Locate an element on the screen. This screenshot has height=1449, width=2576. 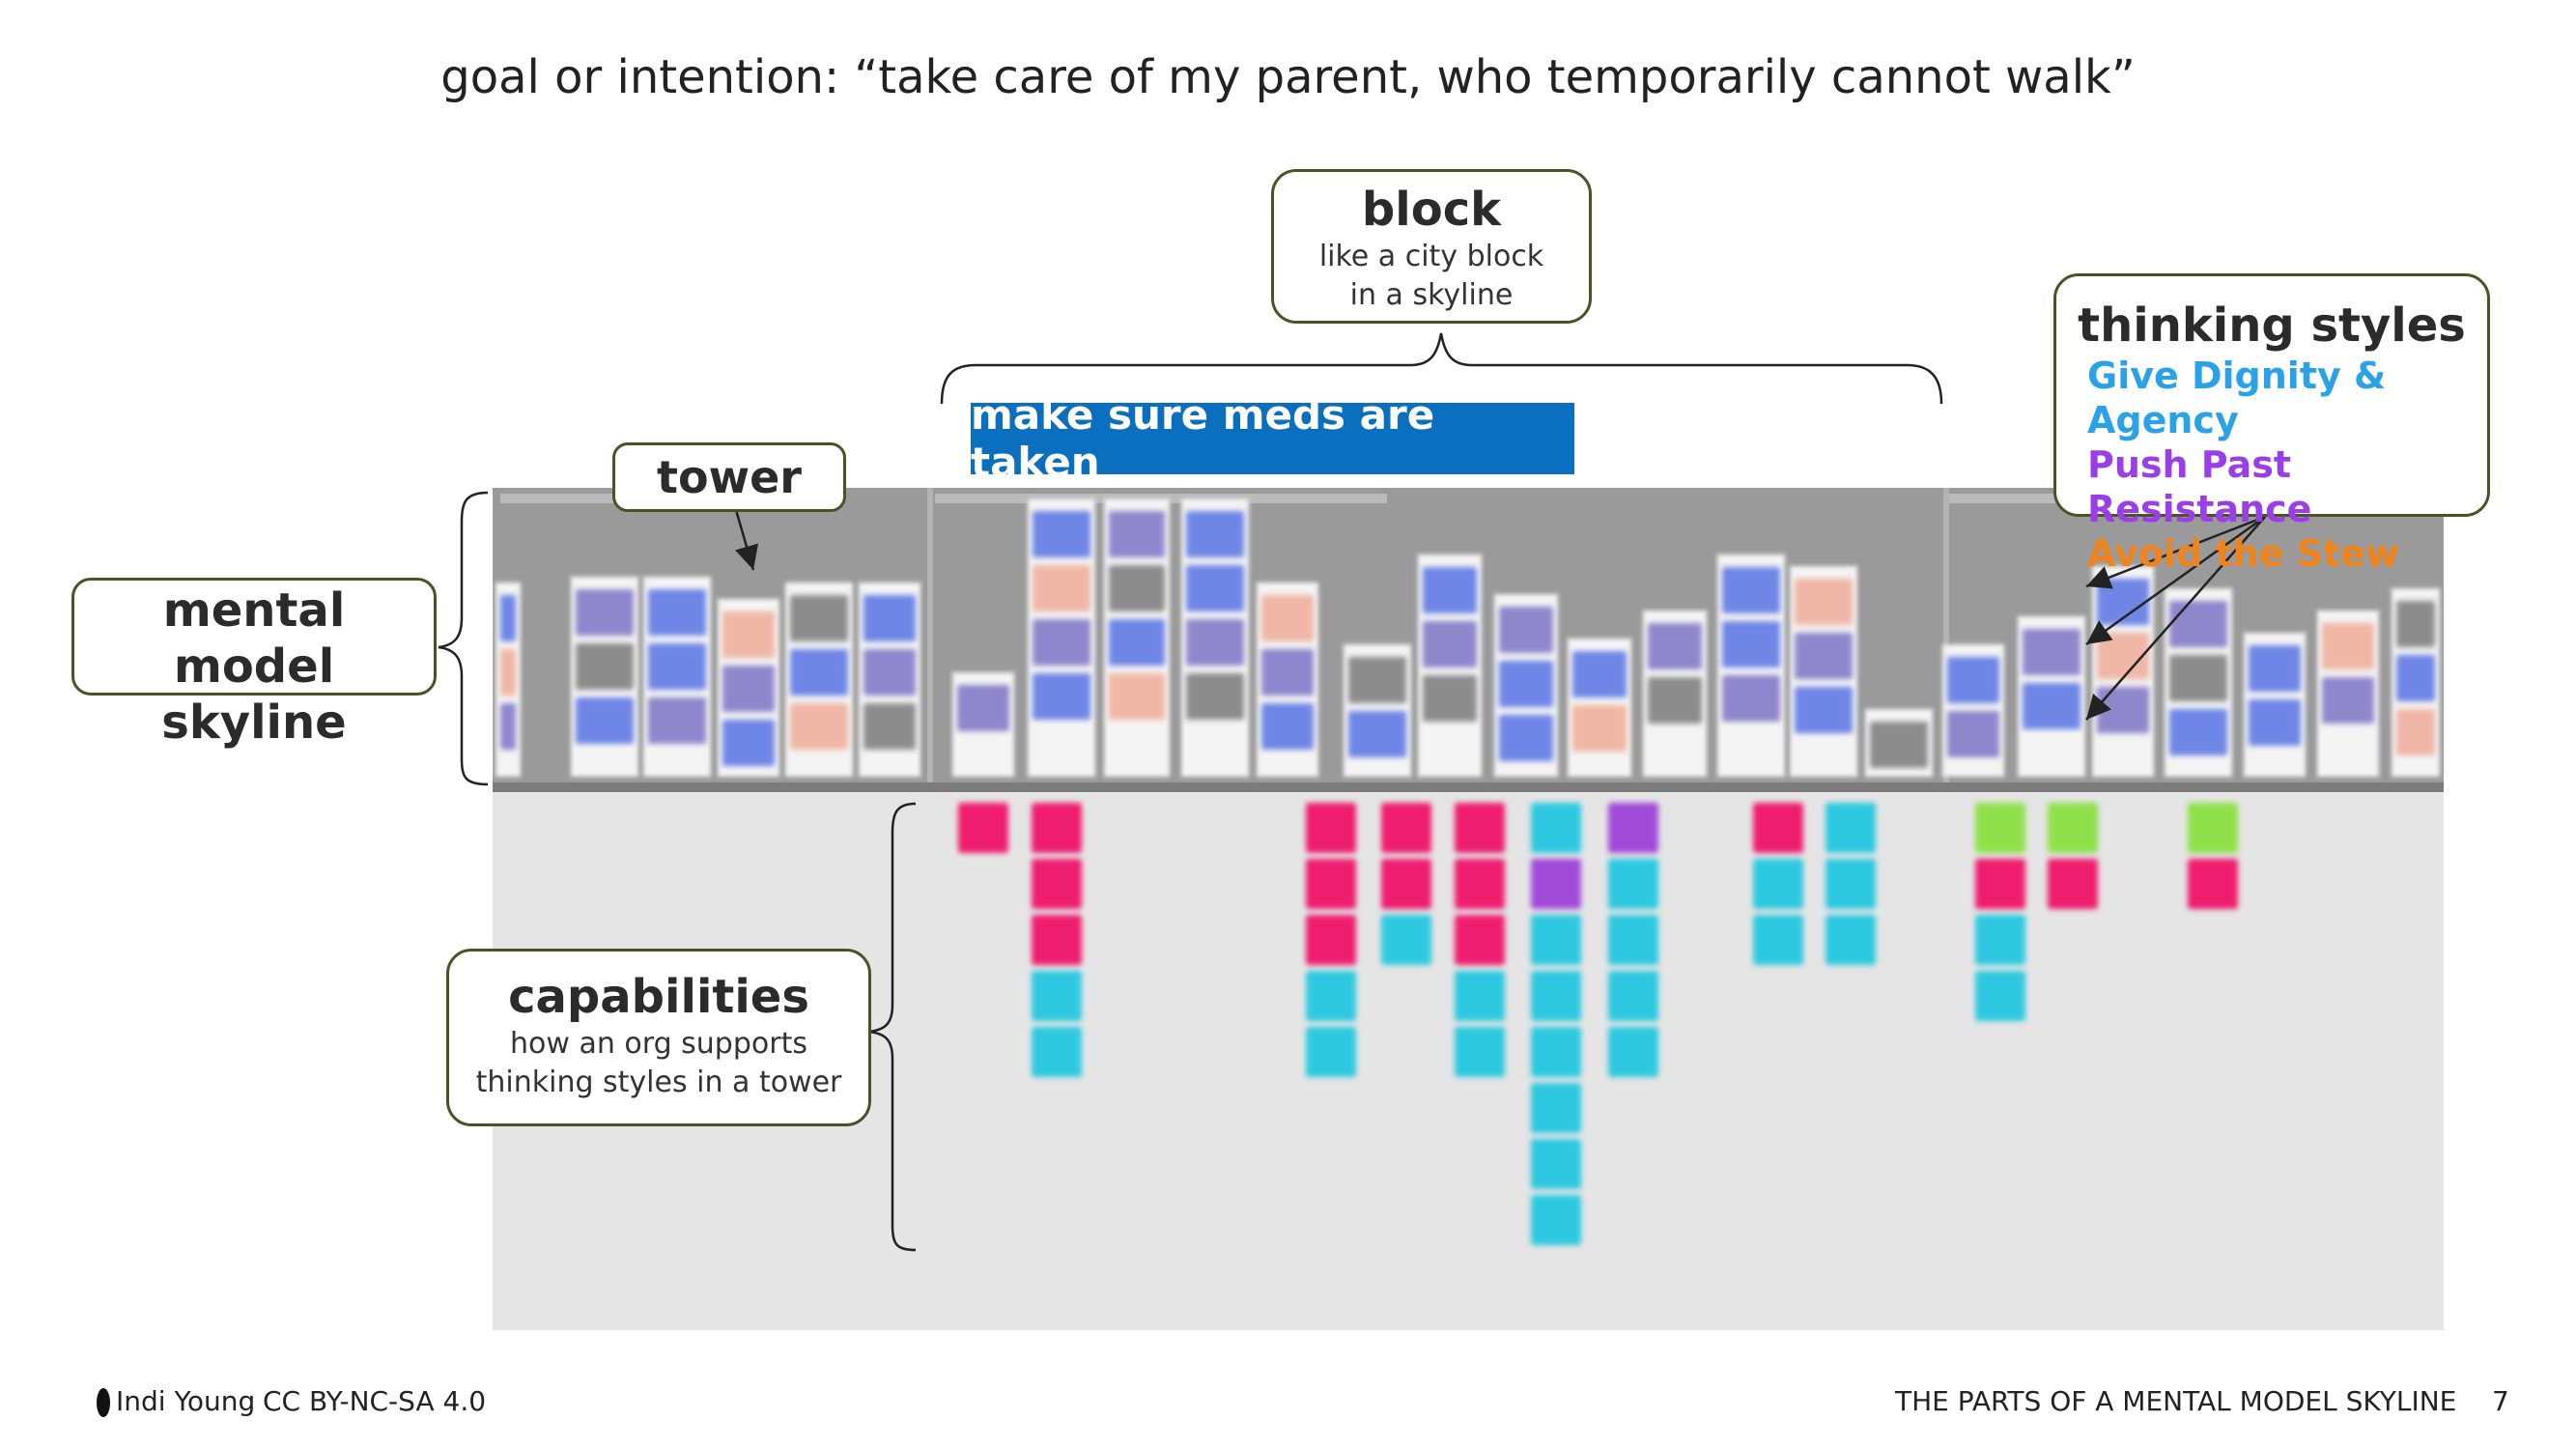
block-separator is located at coordinates (1946, 635).